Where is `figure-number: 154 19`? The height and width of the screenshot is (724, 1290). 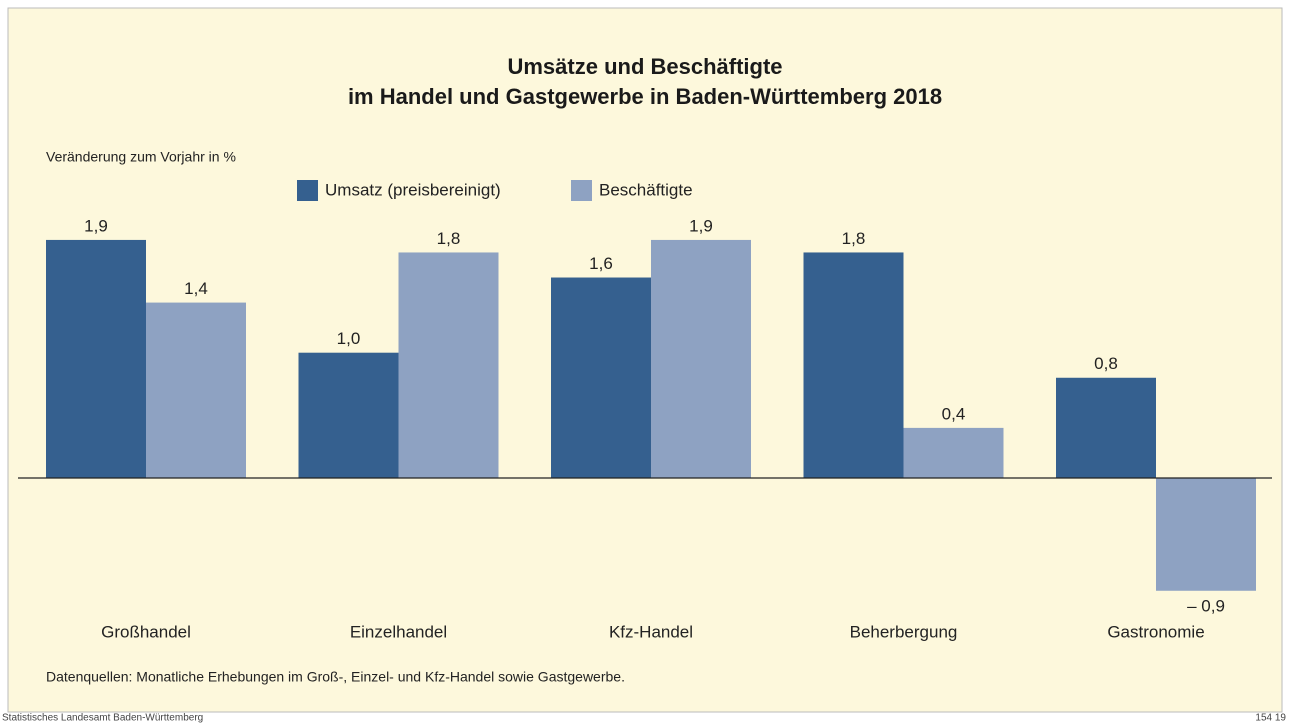
figure-number: 154 19 is located at coordinates (1270, 718).